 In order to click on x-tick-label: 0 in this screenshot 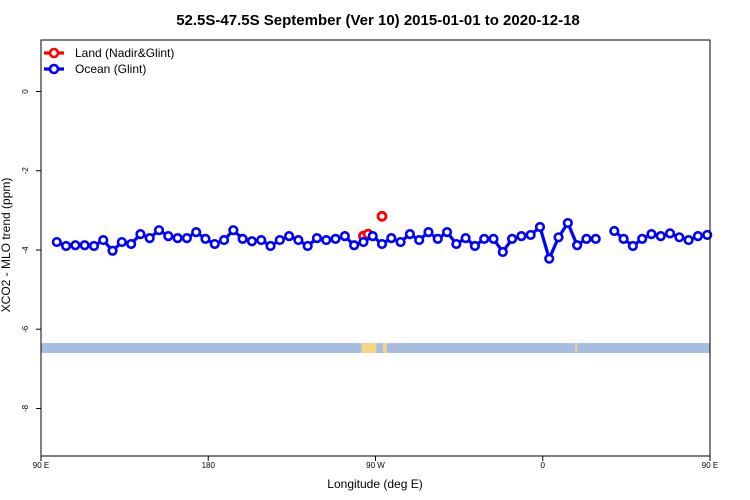, I will do `click(543, 465)`.